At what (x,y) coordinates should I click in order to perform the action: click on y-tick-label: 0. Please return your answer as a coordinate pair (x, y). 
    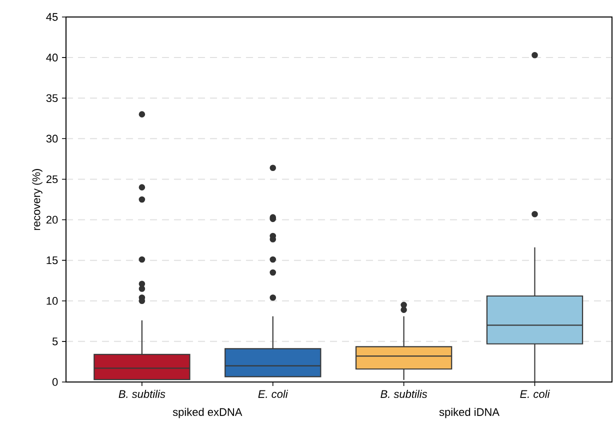
    Looking at the image, I should click on (55, 382).